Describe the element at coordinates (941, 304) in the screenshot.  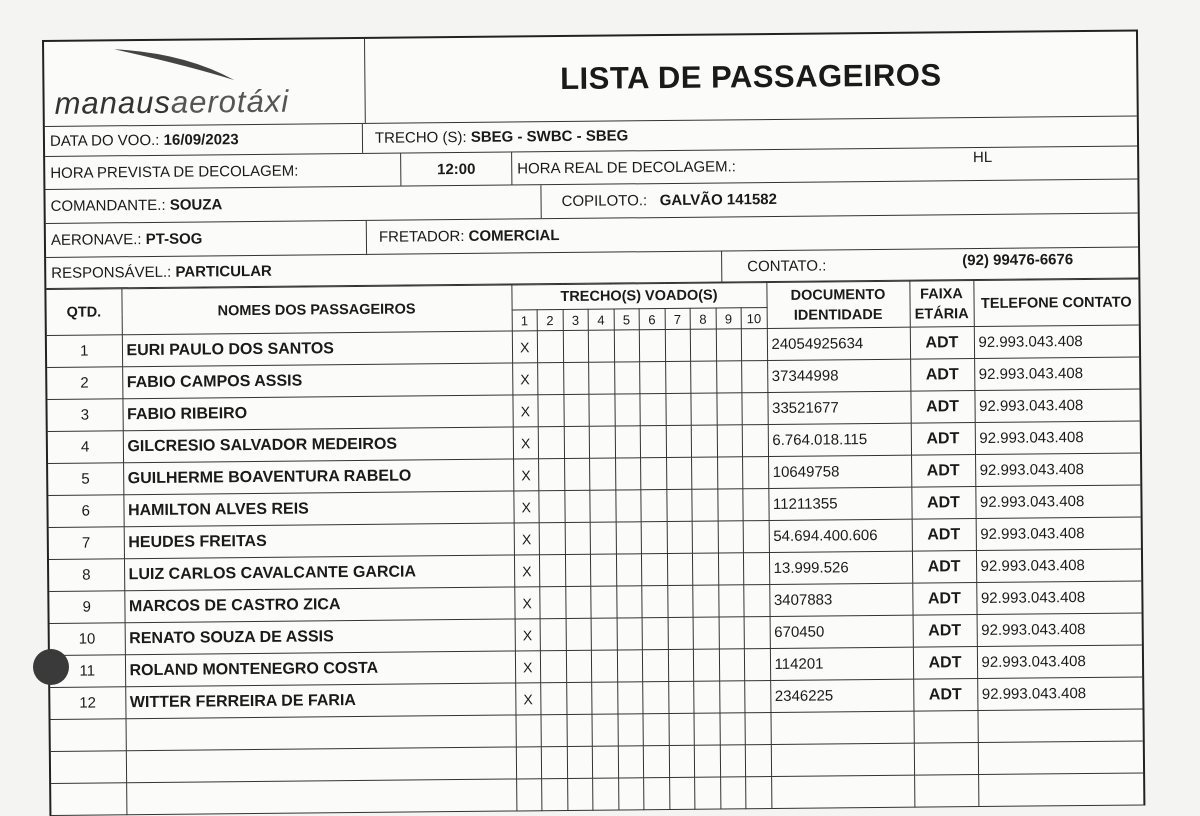
I see `col-age: FAIXA ETÁRIA` at that location.